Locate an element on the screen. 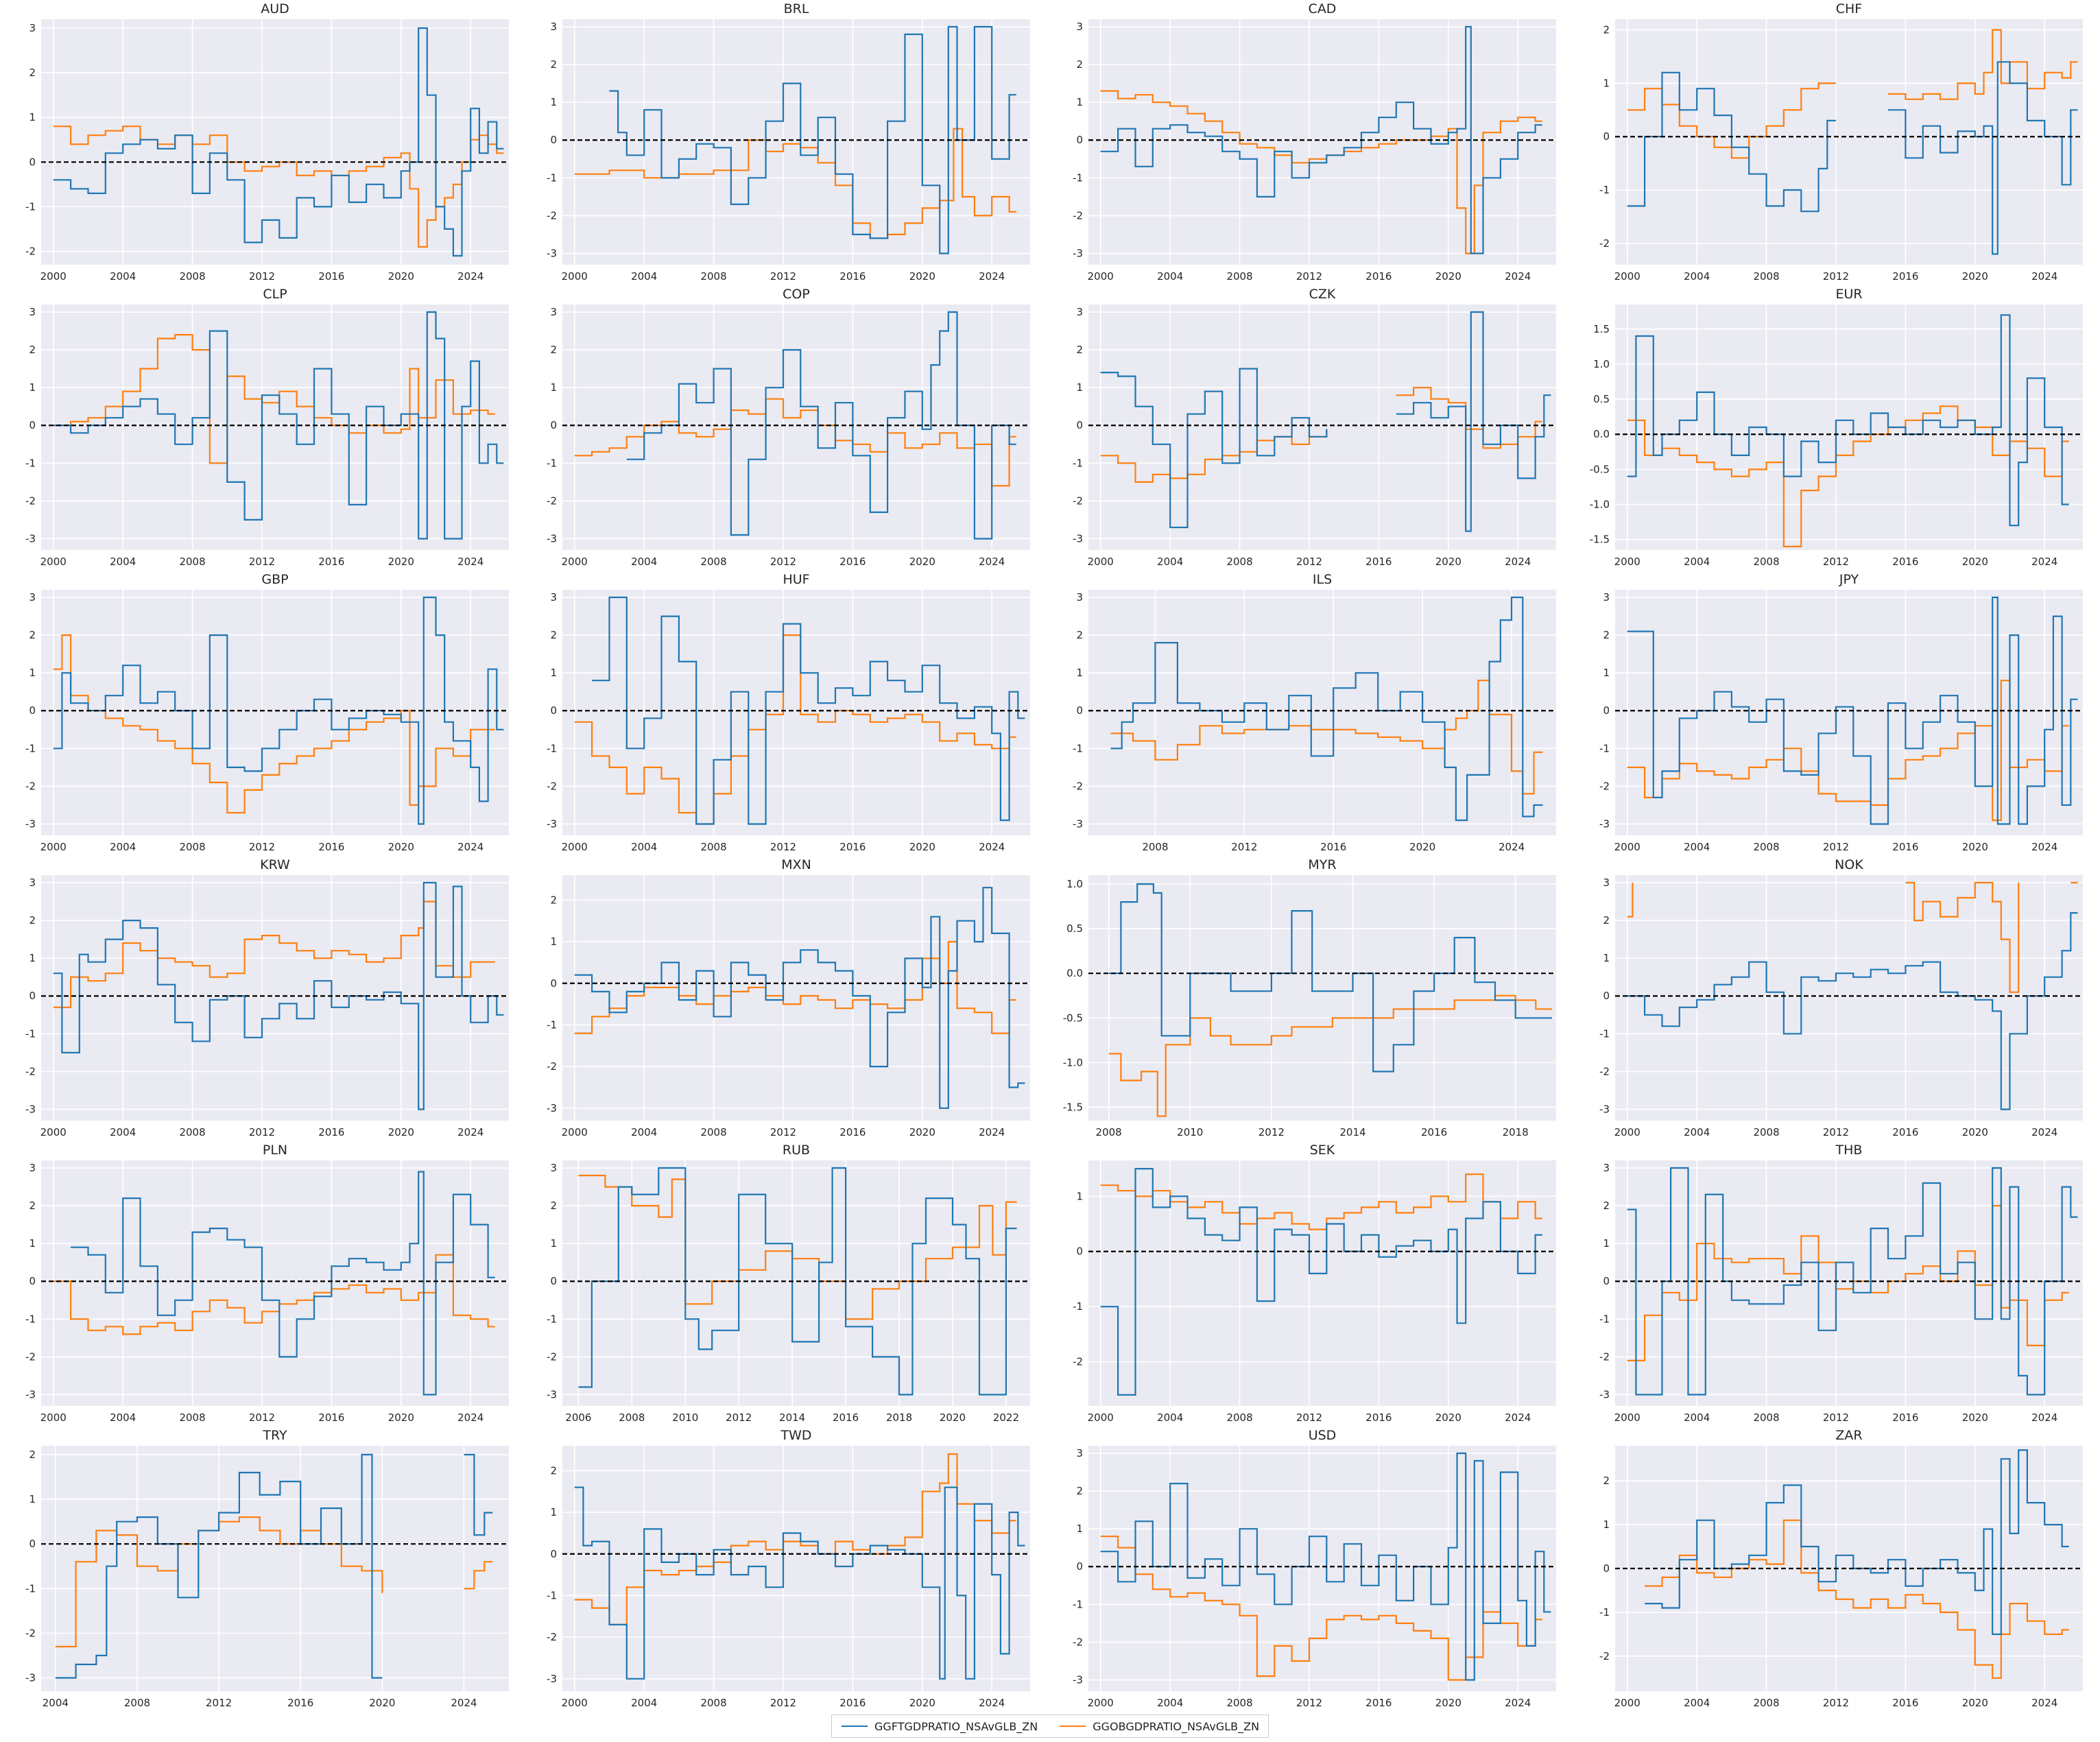 This screenshot has width=2100, height=1742. panel-chf: 2000 2004 2008 2012 2016 2020 2024 -2 -1 0 1 2 CHF is located at coordinates (1841, 142).